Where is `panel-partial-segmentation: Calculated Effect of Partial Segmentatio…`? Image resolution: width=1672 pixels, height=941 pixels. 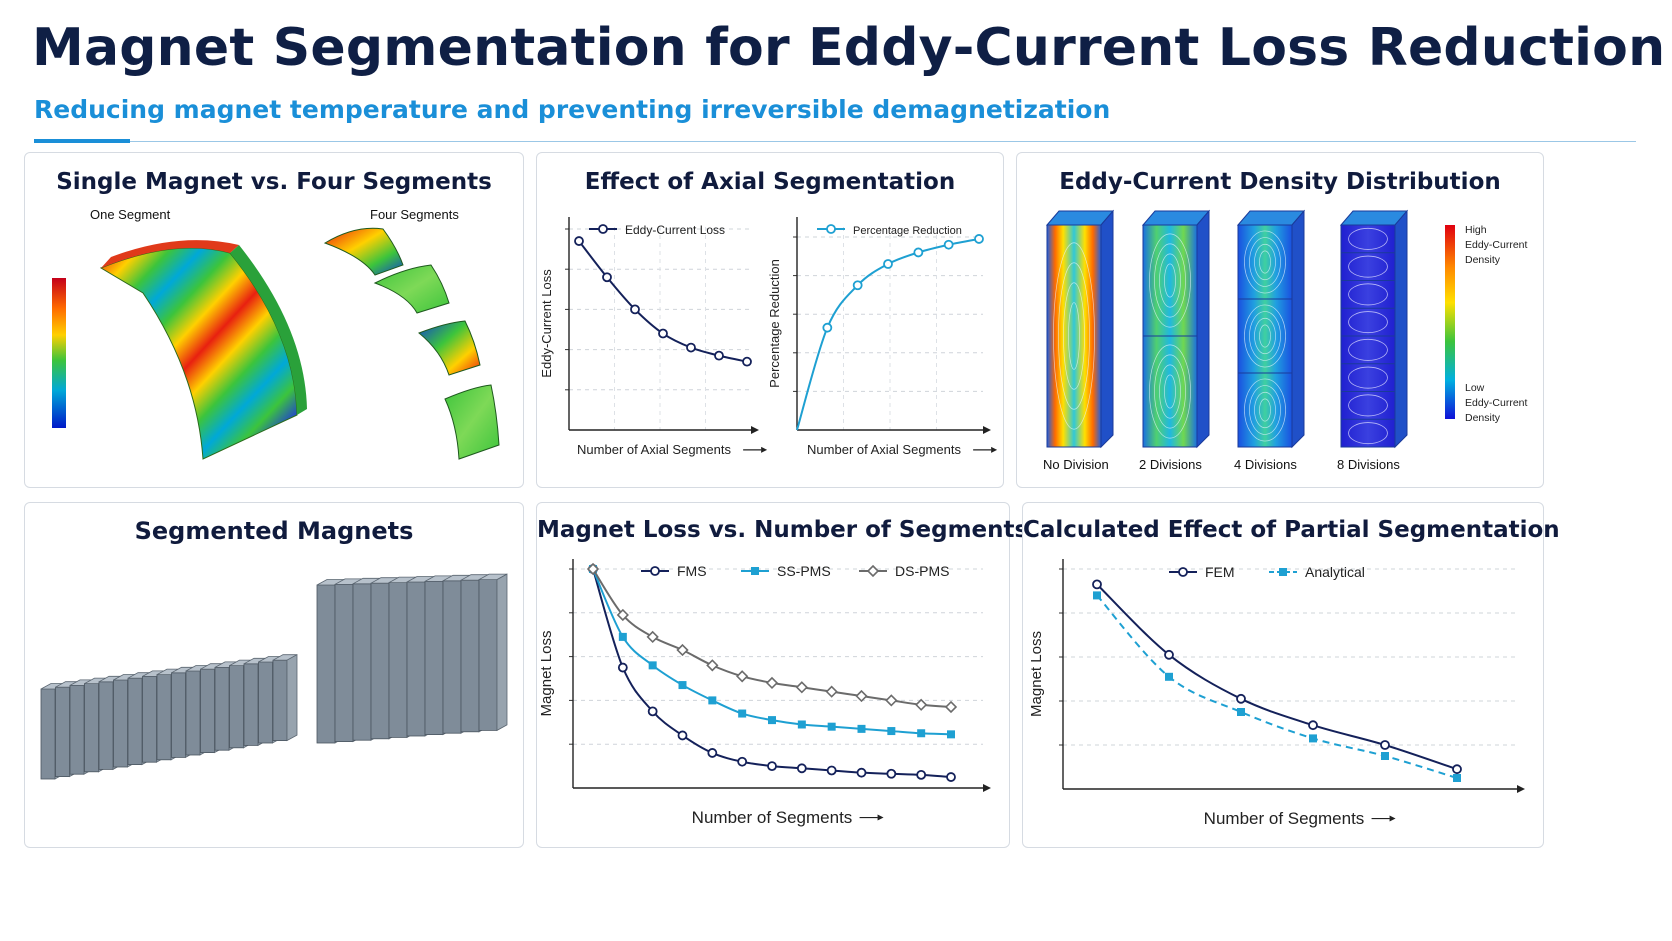 panel-partial-segmentation: Calculated Effect of Partial Segmentatio… is located at coordinates (1291, 675).